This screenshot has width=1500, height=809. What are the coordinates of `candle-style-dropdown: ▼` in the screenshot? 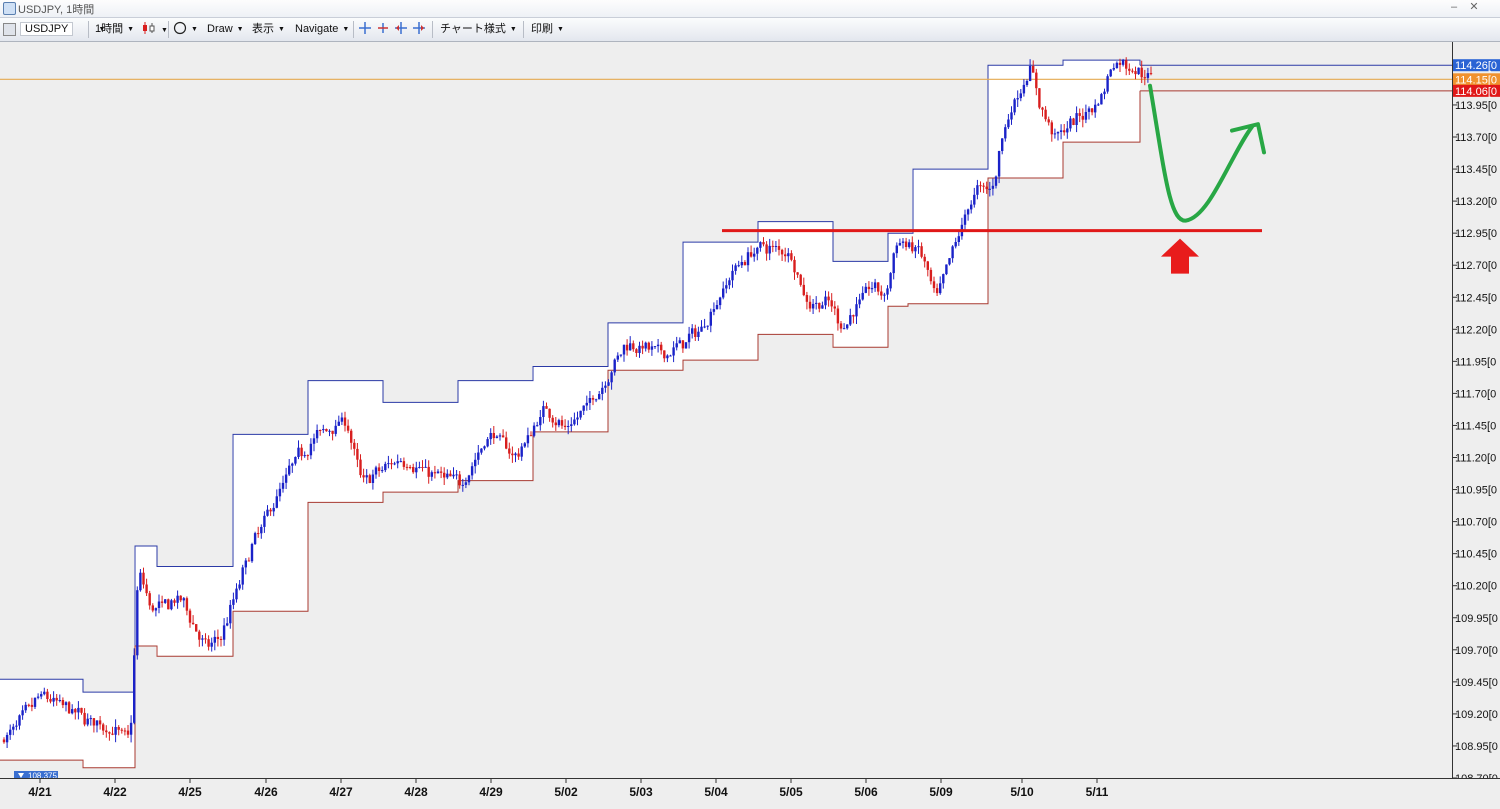 It's located at (154, 29).